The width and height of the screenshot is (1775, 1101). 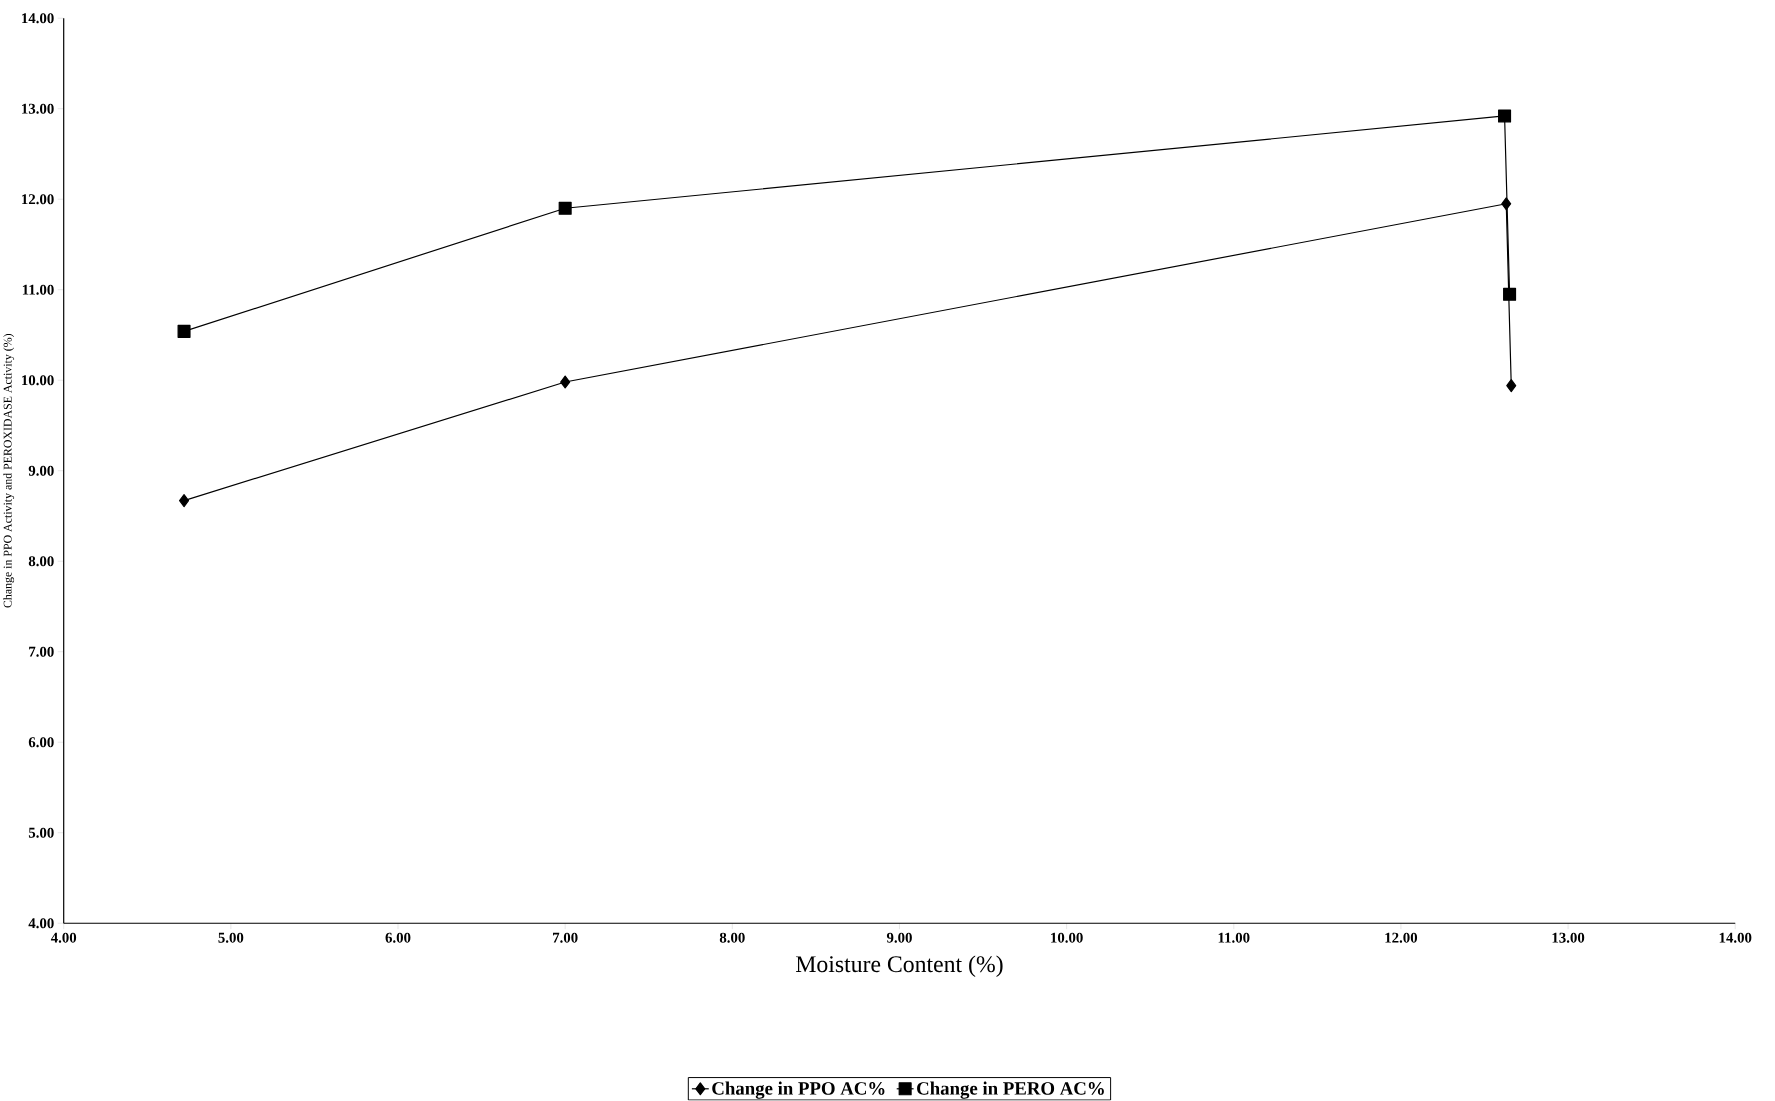 What do you see at coordinates (41, 561) in the screenshot?
I see `y-tick-label: 8.00` at bounding box center [41, 561].